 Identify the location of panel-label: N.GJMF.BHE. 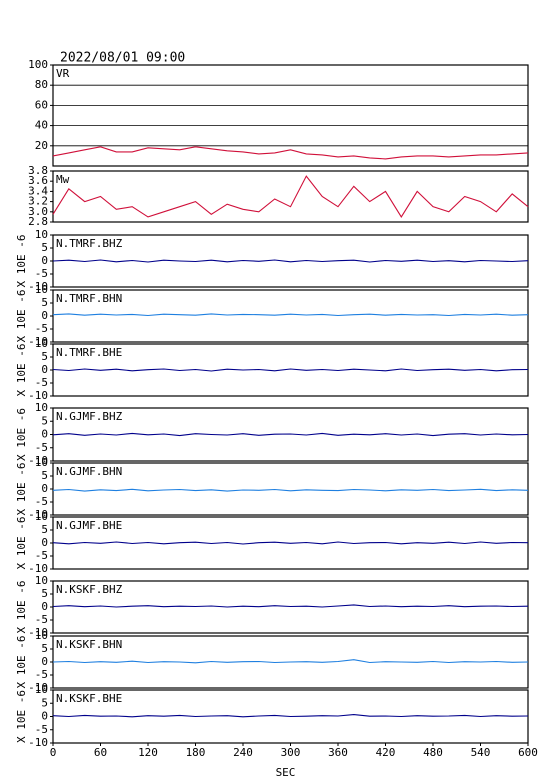
(89, 525).